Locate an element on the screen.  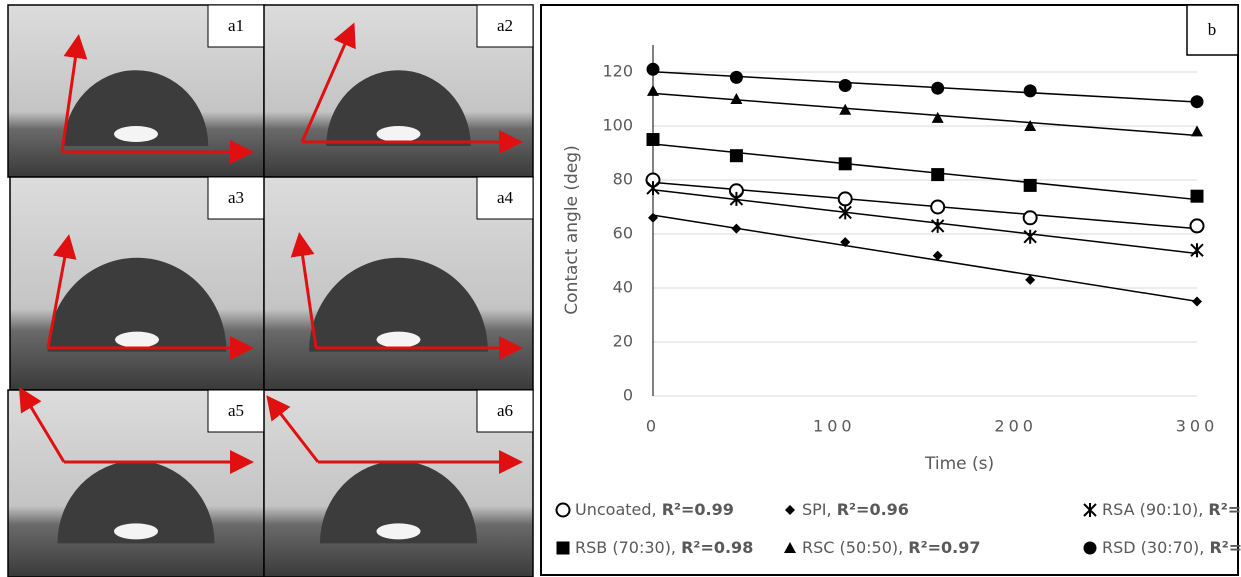
panel-label: b is located at coordinates (1212, 29).